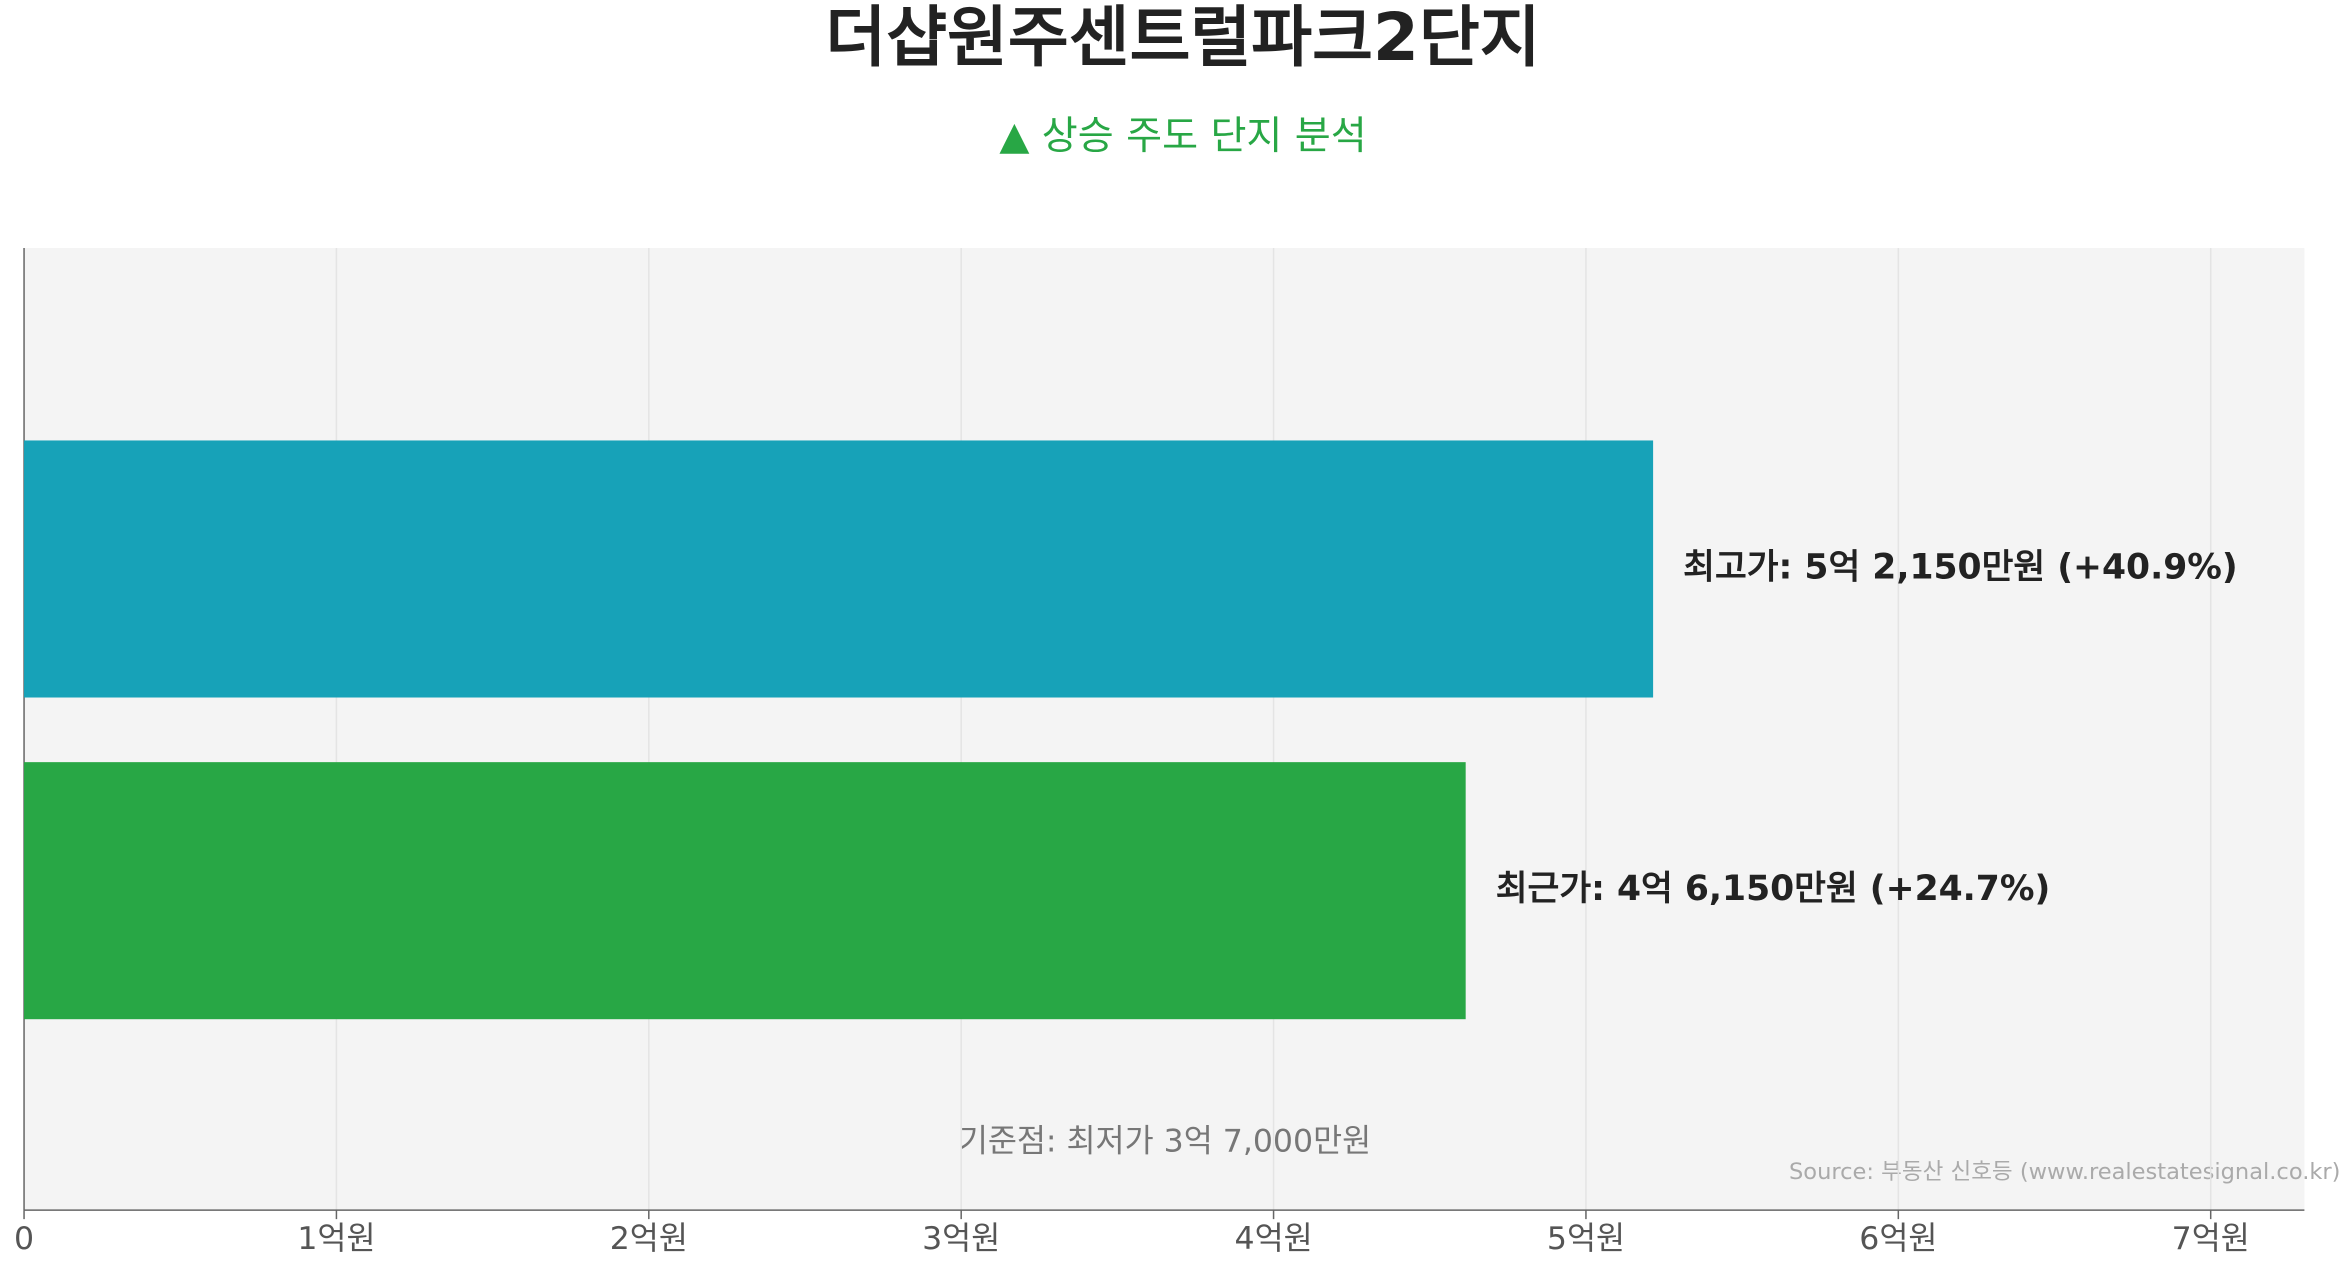 This screenshot has height=1268, width=2345. What do you see at coordinates (1182, 136) in the screenshot?
I see `chart-subtitle: ▲ 상승 주도 단지 분석` at bounding box center [1182, 136].